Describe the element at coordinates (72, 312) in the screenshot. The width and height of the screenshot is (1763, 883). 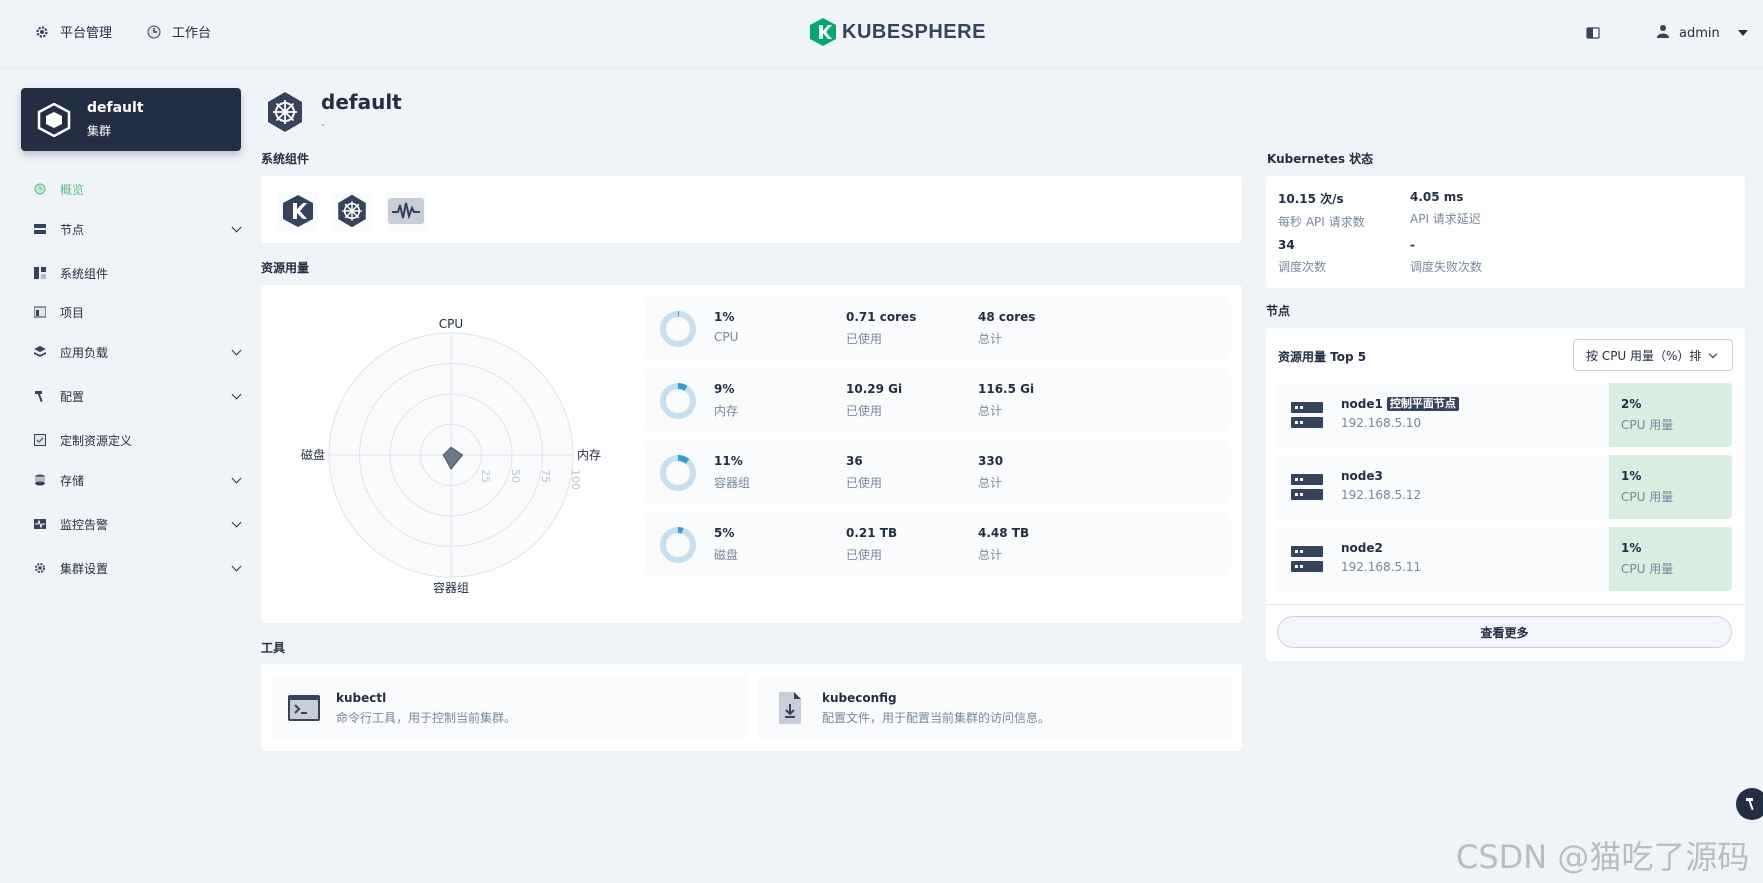
I see `sidebar-item-label: 项目` at that location.